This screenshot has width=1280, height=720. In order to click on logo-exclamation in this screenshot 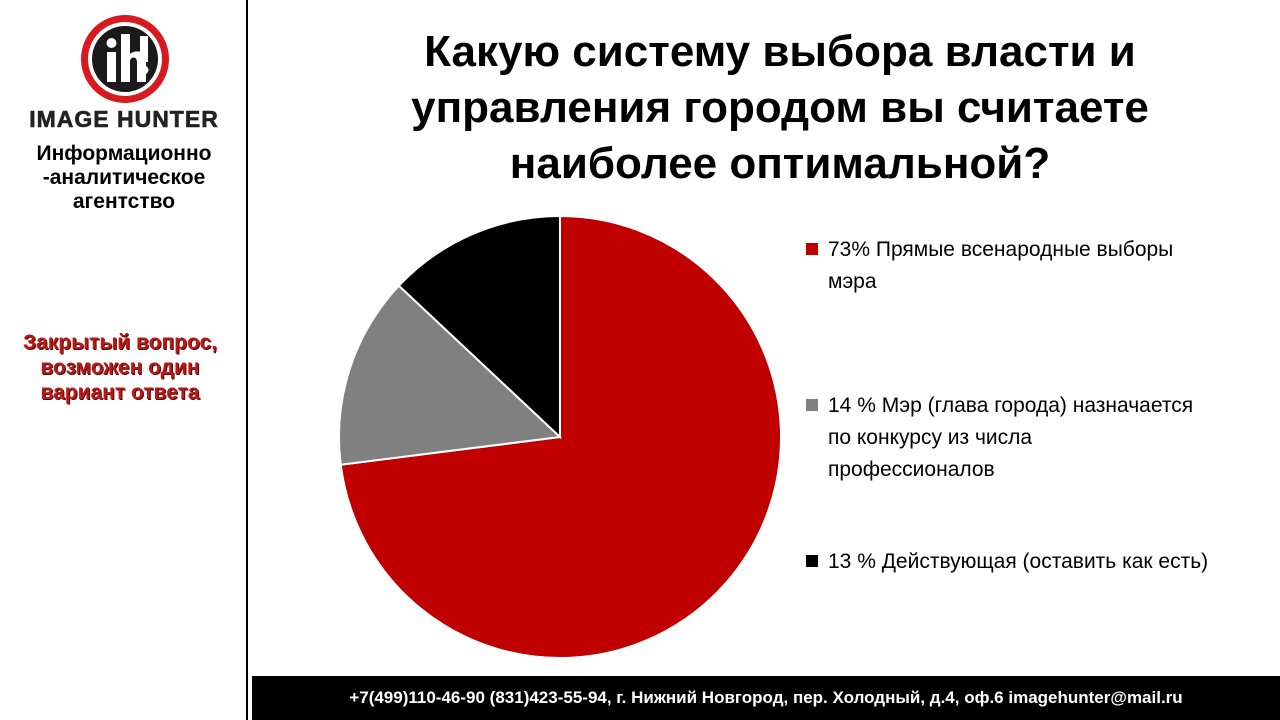, I will do `click(144, 49)`.